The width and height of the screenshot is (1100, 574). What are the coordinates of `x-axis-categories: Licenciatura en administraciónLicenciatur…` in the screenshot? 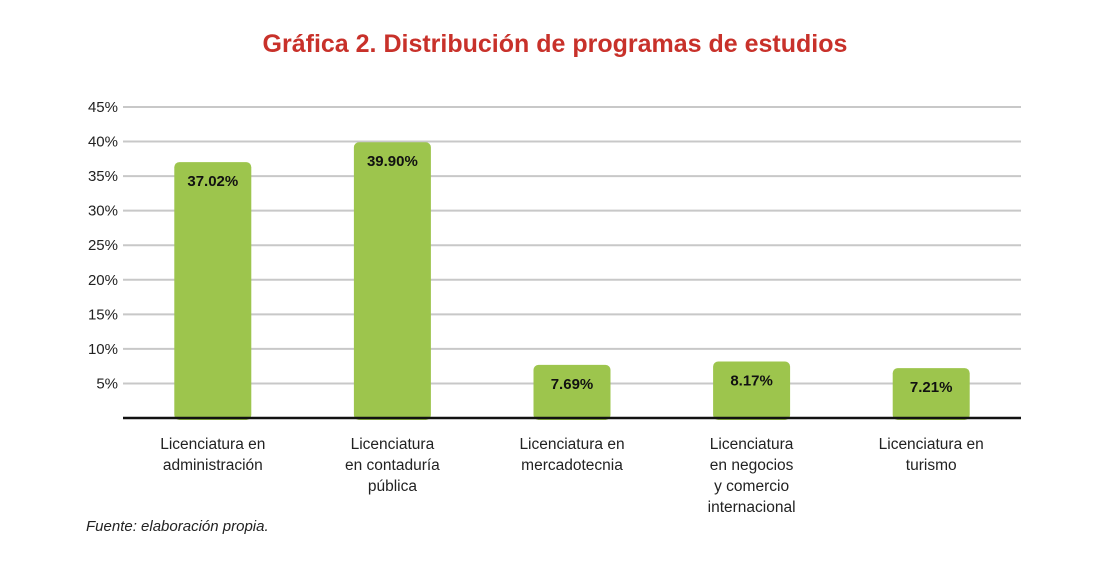 It's located at (572, 476).